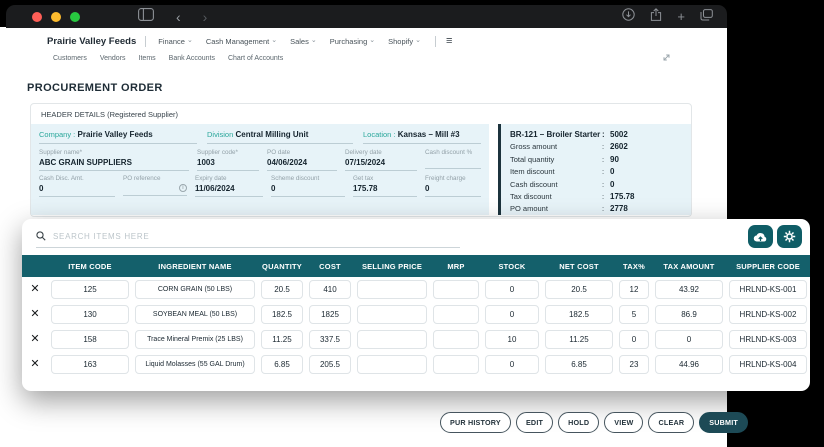  I want to click on info-icon: i, so click(183, 188).